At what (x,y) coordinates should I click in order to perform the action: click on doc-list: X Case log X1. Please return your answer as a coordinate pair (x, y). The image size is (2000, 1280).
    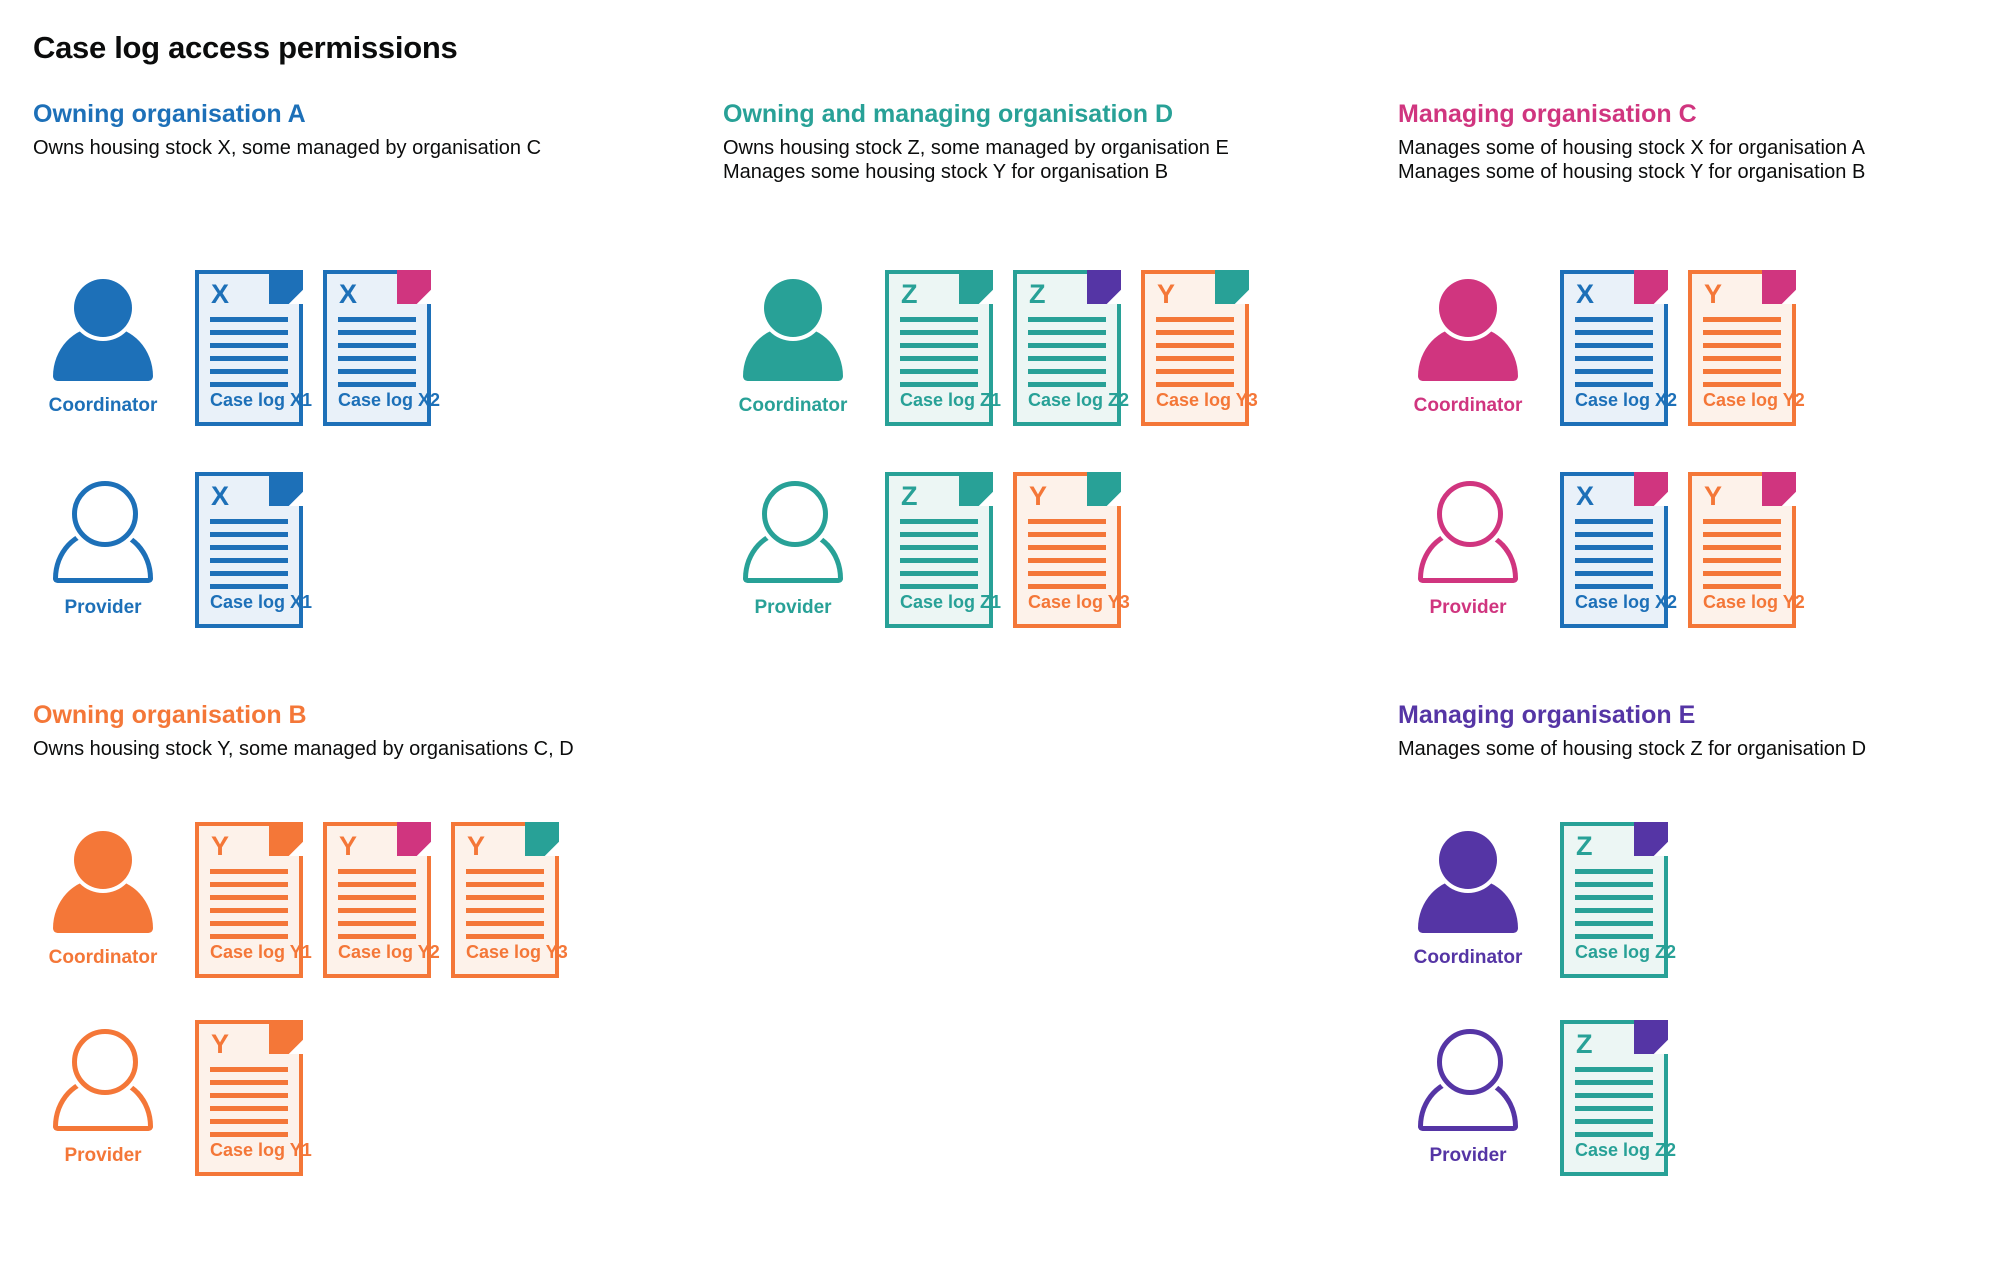
    Looking at the image, I should click on (253, 550).